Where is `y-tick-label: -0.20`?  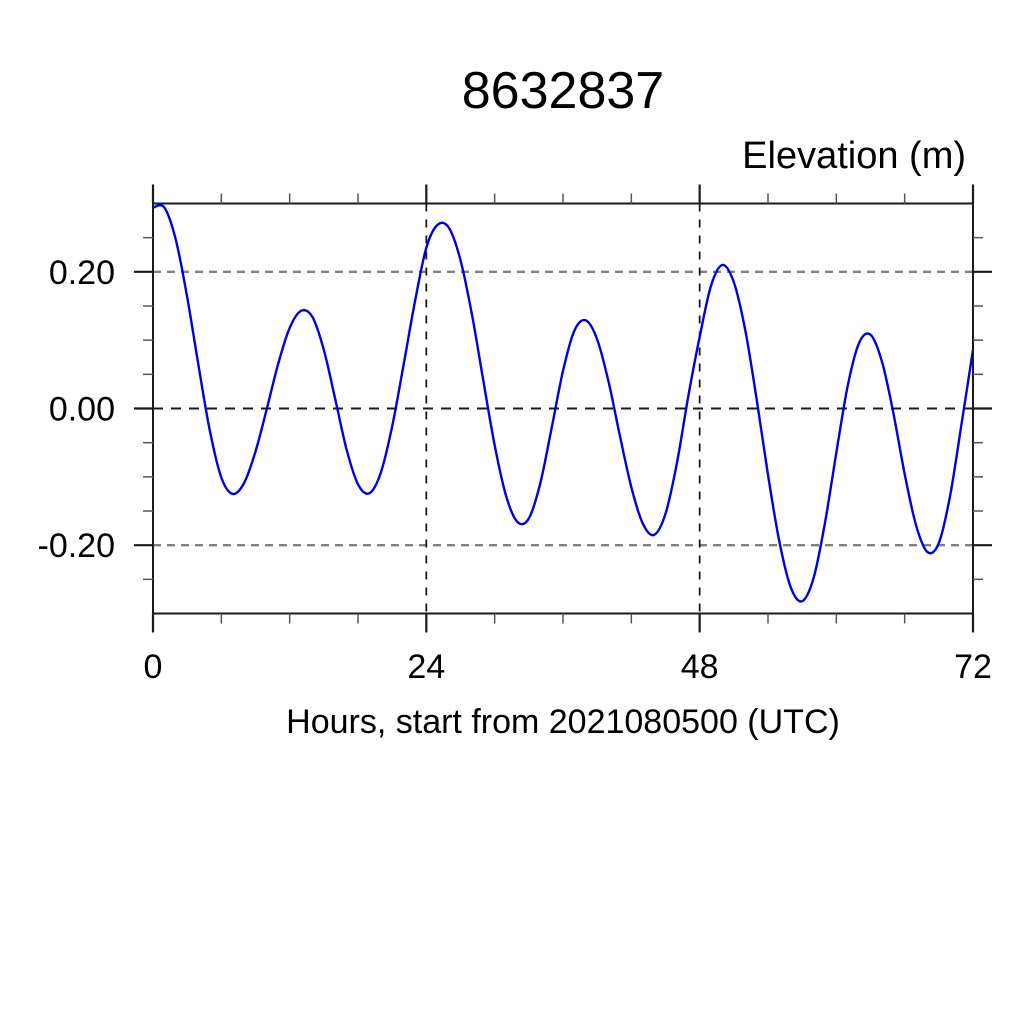
y-tick-label: -0.20 is located at coordinates (77, 546).